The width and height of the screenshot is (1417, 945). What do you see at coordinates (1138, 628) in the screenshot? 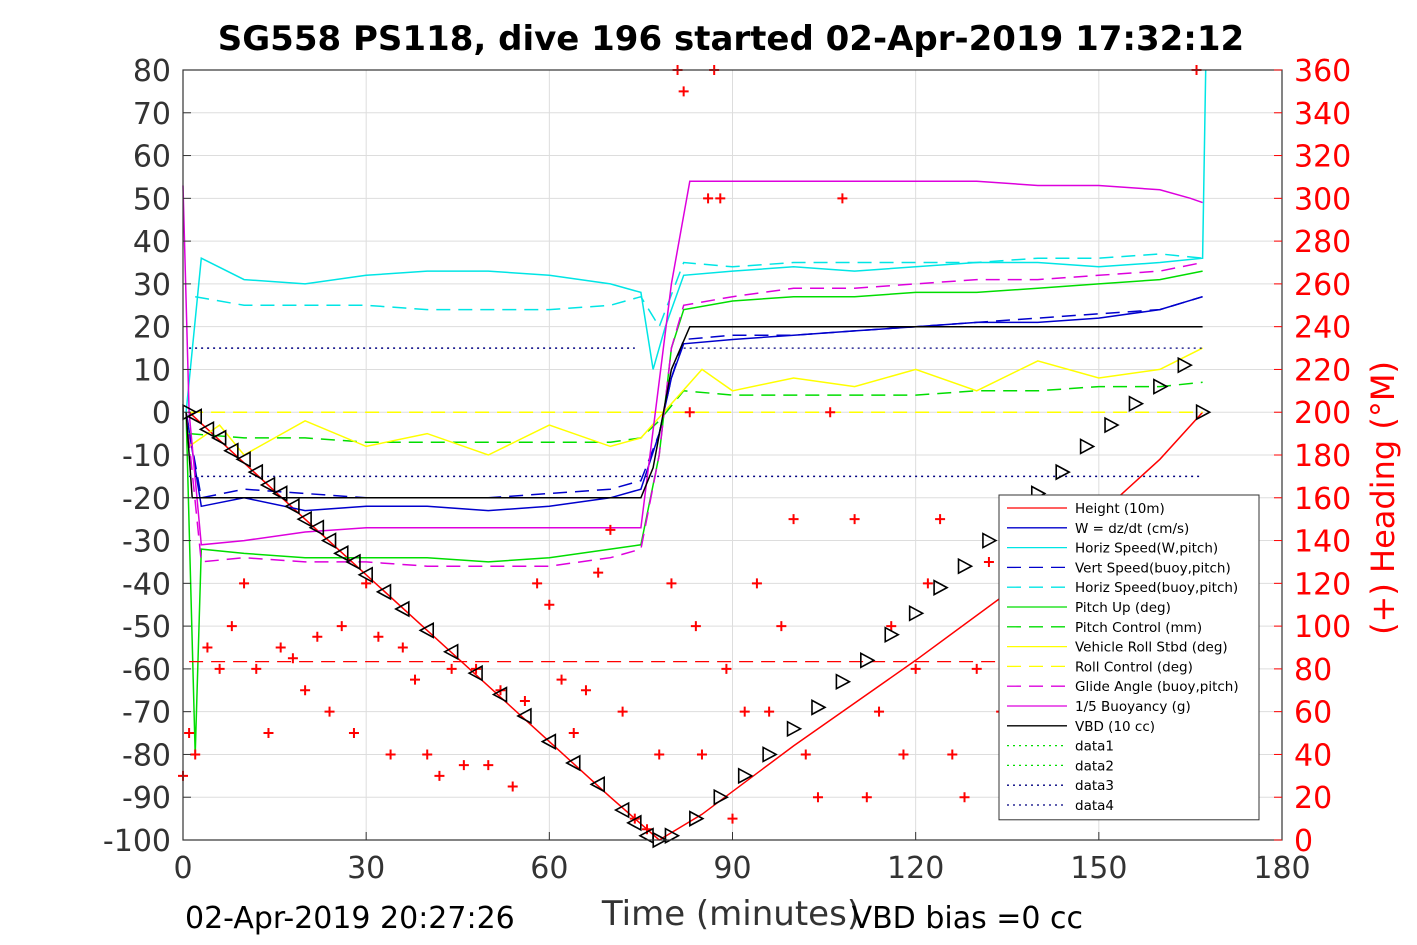
I see `legend-label: Pitch Control (mm)` at bounding box center [1138, 628].